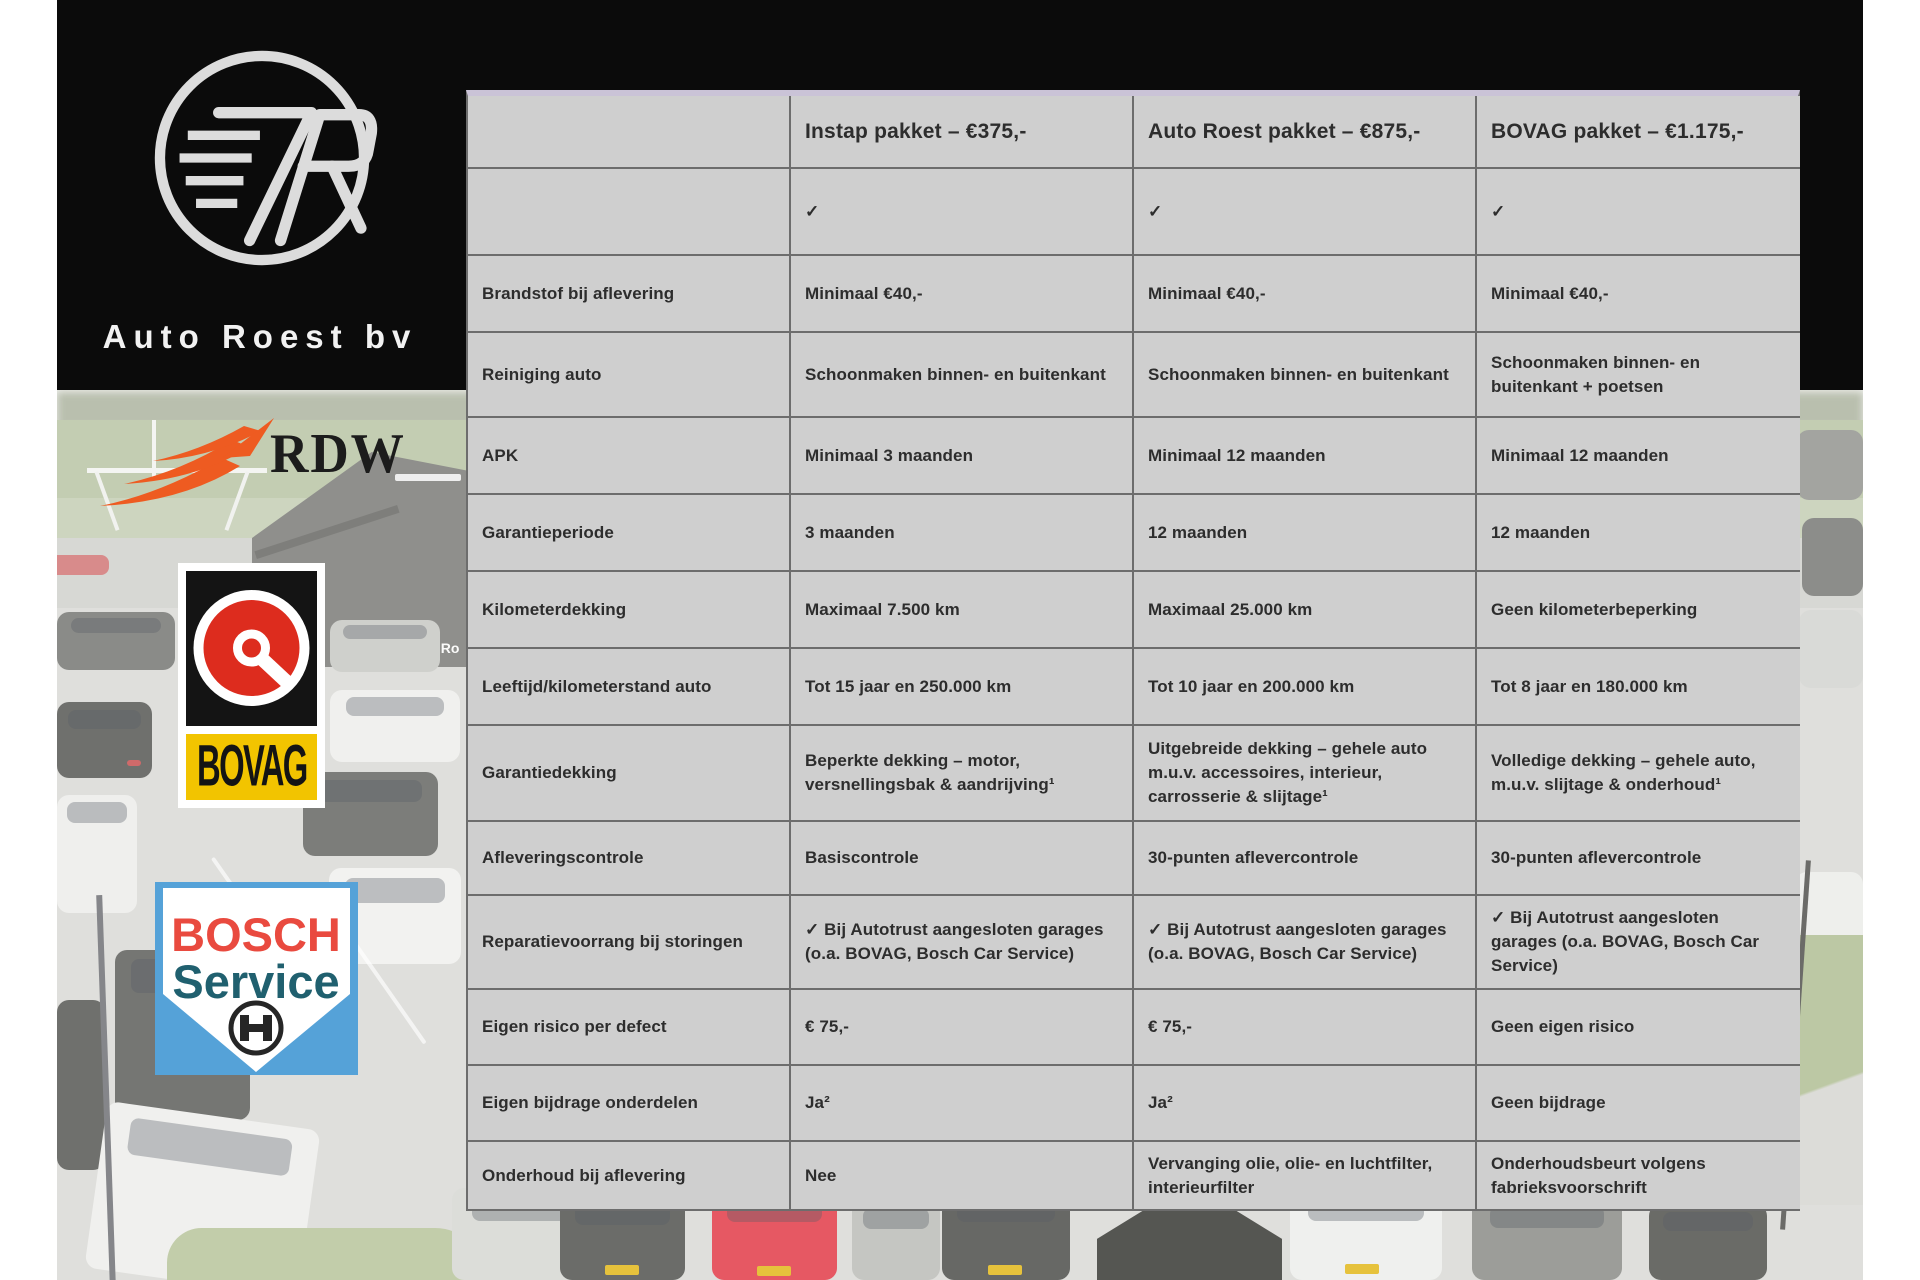 This screenshot has height=1280, width=1920. What do you see at coordinates (260, 336) in the screenshot?
I see `auto-roest-wordmark: Auto Roest bv` at bounding box center [260, 336].